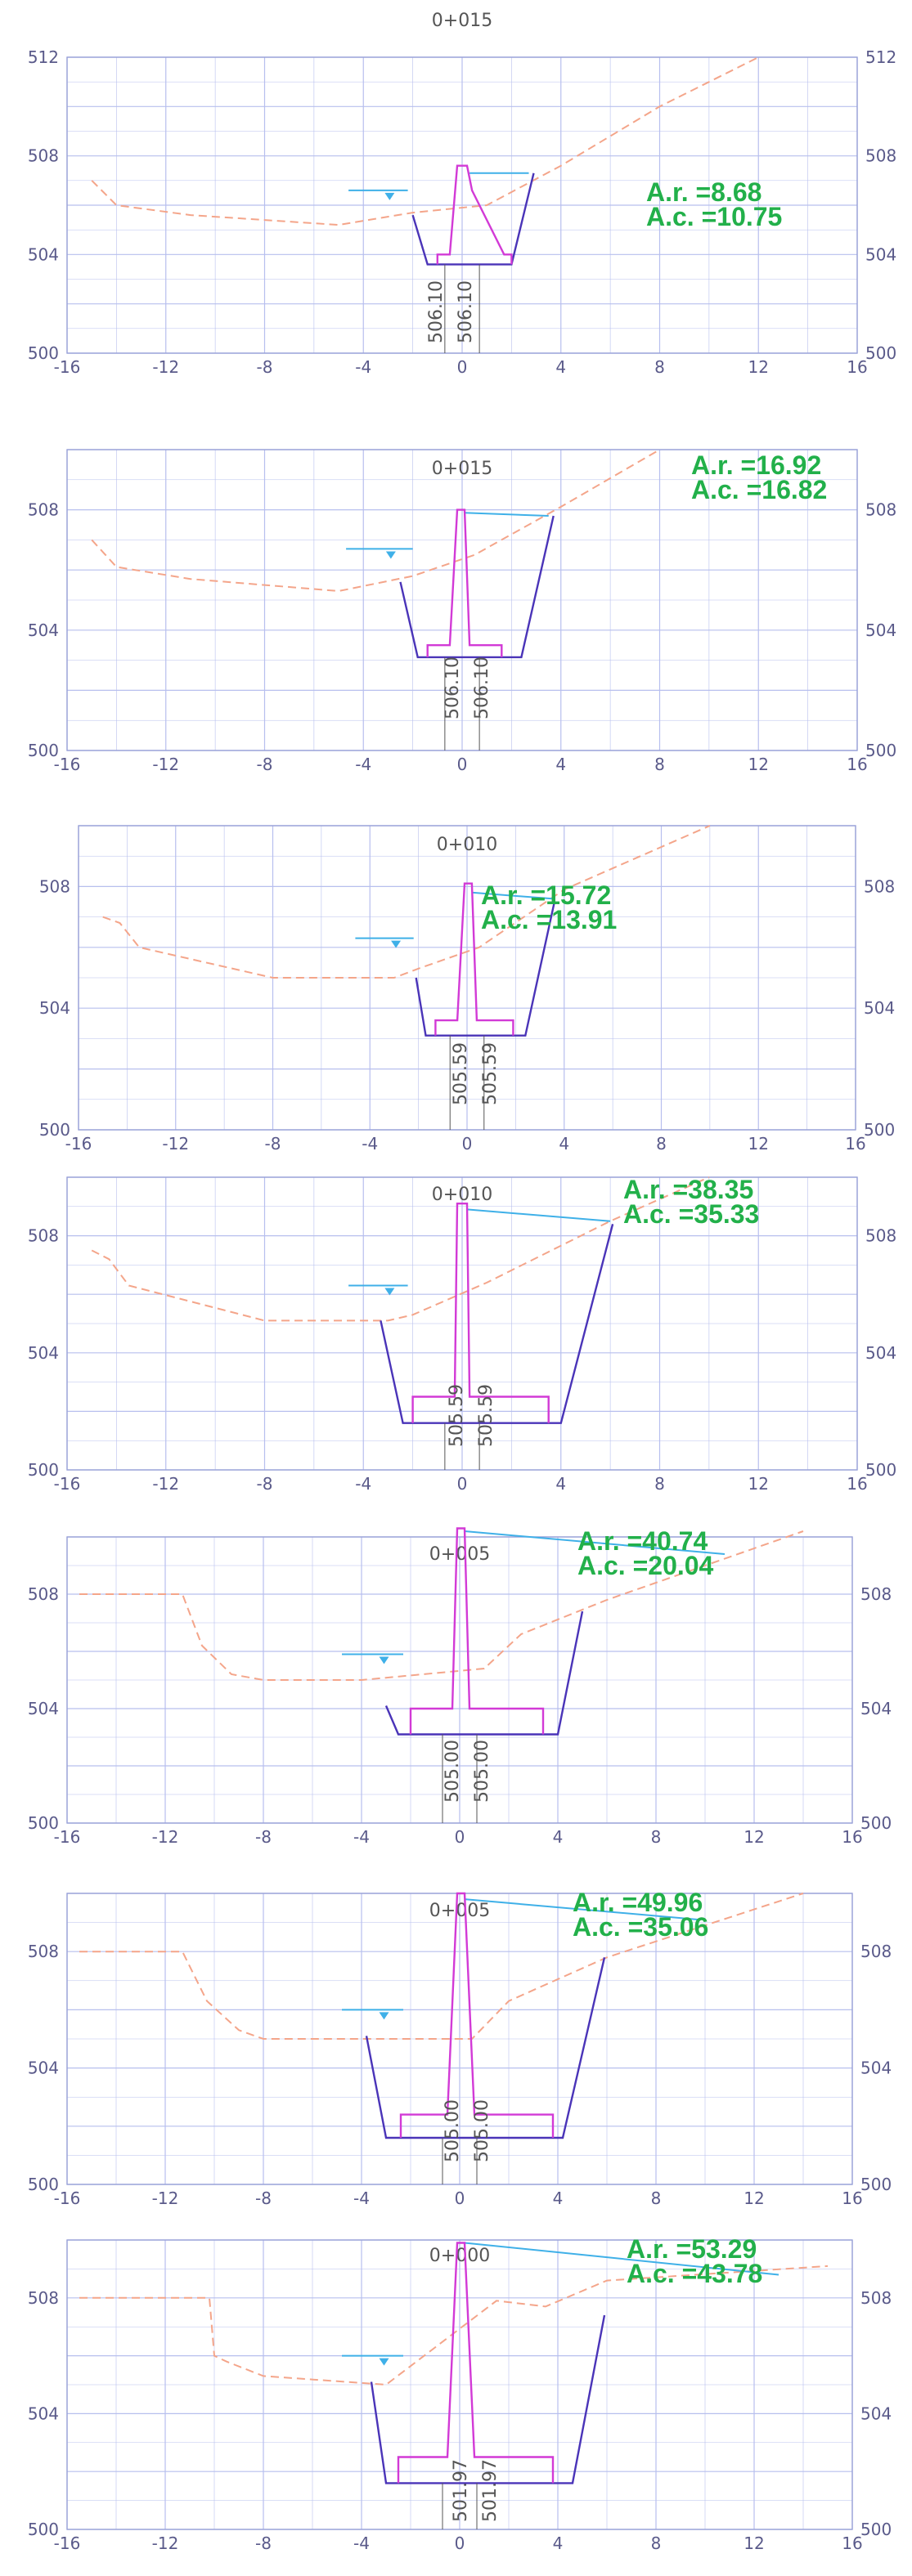 The image size is (912, 2576). What do you see at coordinates (646, 1566) in the screenshot?
I see `area-c-label: A.c. =20.04` at bounding box center [646, 1566].